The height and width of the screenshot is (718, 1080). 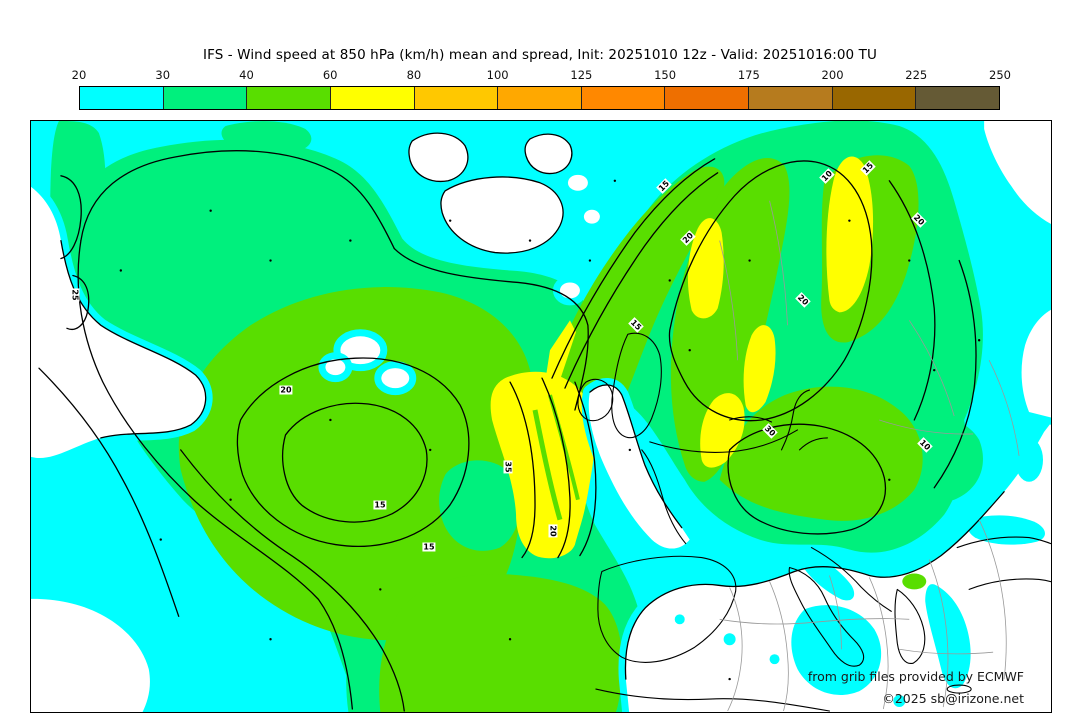 I want to click on colorbar-tick-label: 30, so click(x=163, y=75).